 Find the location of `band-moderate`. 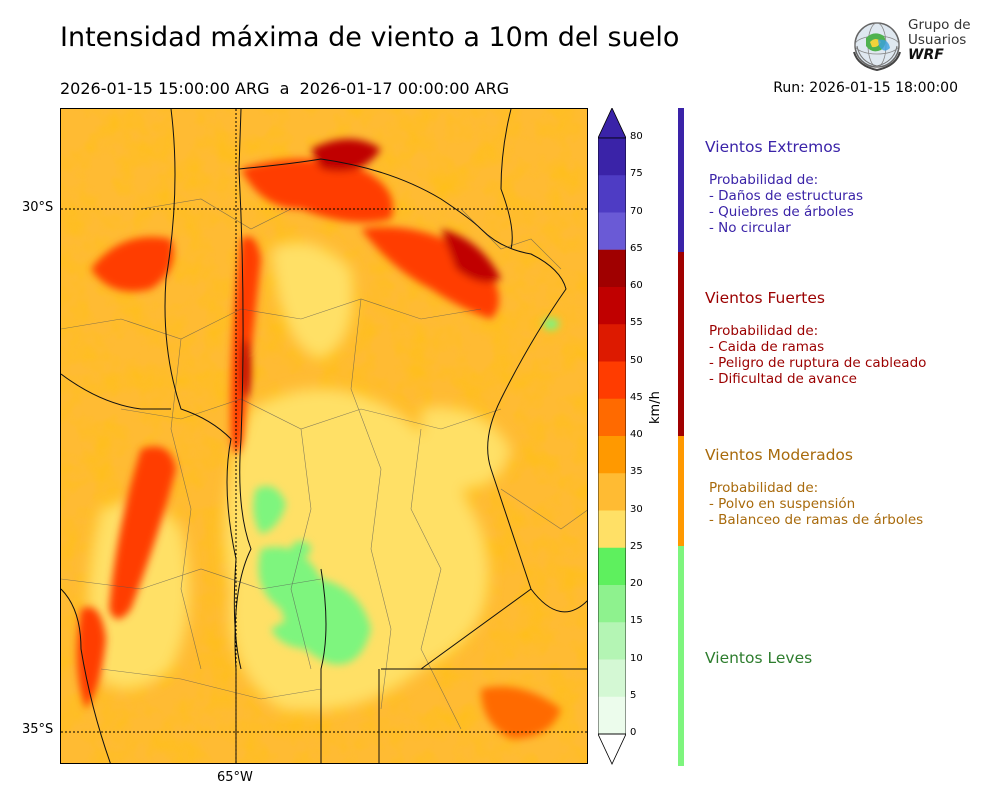

band-moderate is located at coordinates (681, 491).